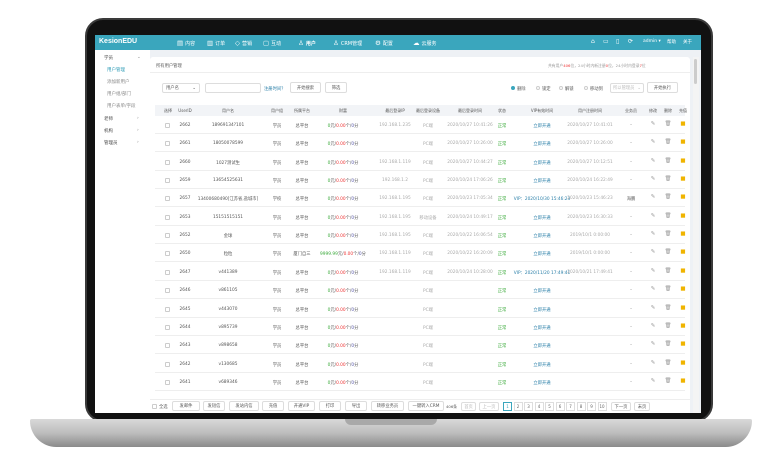 Image resolution: width=782 pixels, height=474 pixels. I want to click on search-button: 开始搜索, so click(305, 87).